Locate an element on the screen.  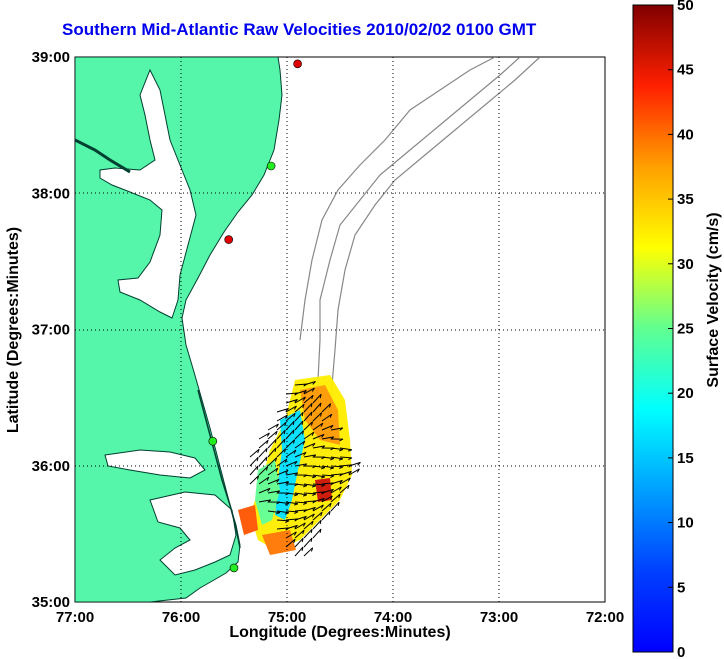
x-tick-label: 76:00 is located at coordinates (181, 617).